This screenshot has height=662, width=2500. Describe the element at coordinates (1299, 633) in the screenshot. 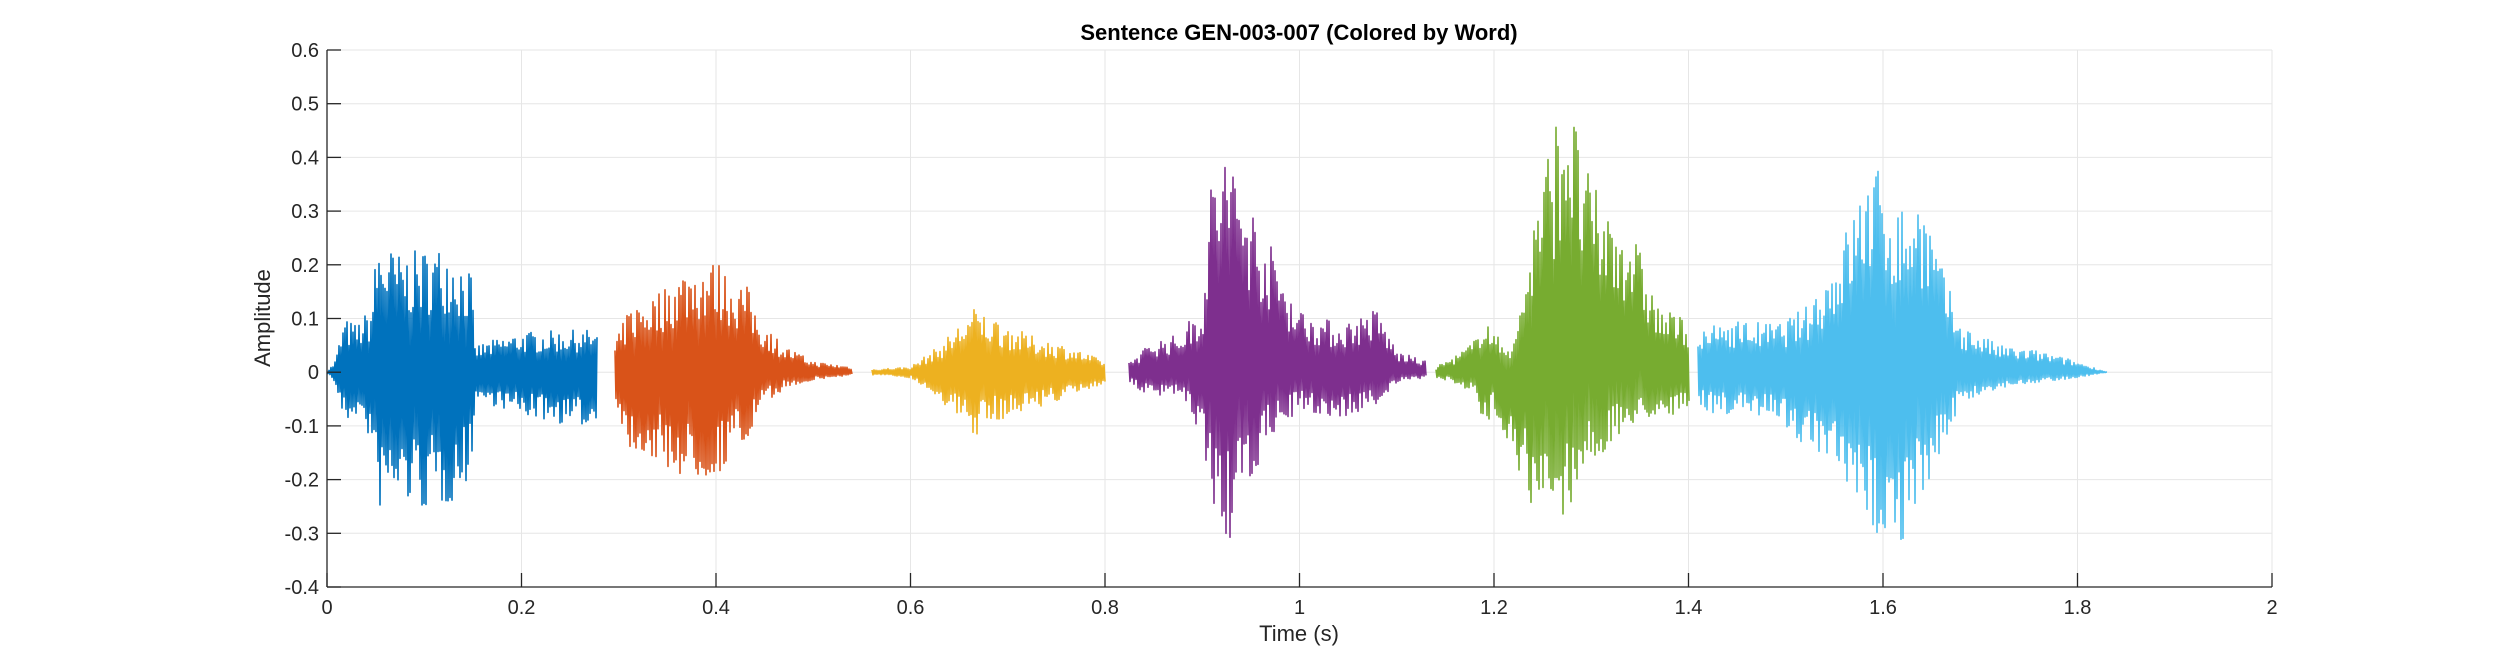

I see `x-axis-label: Time (s)` at that location.